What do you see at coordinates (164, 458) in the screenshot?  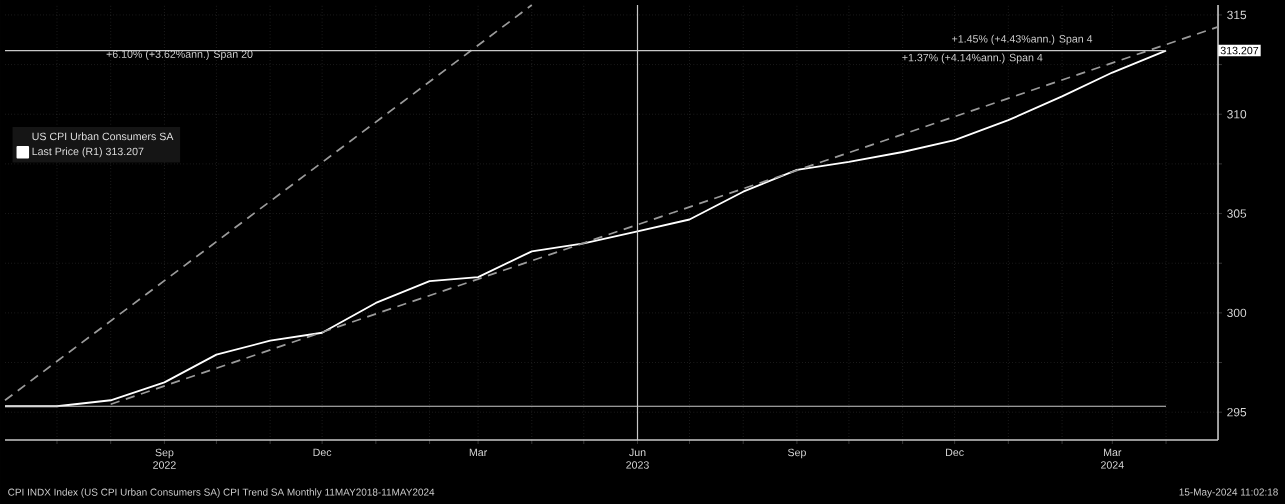 I see `x-tick-label: Sep 2022` at bounding box center [164, 458].